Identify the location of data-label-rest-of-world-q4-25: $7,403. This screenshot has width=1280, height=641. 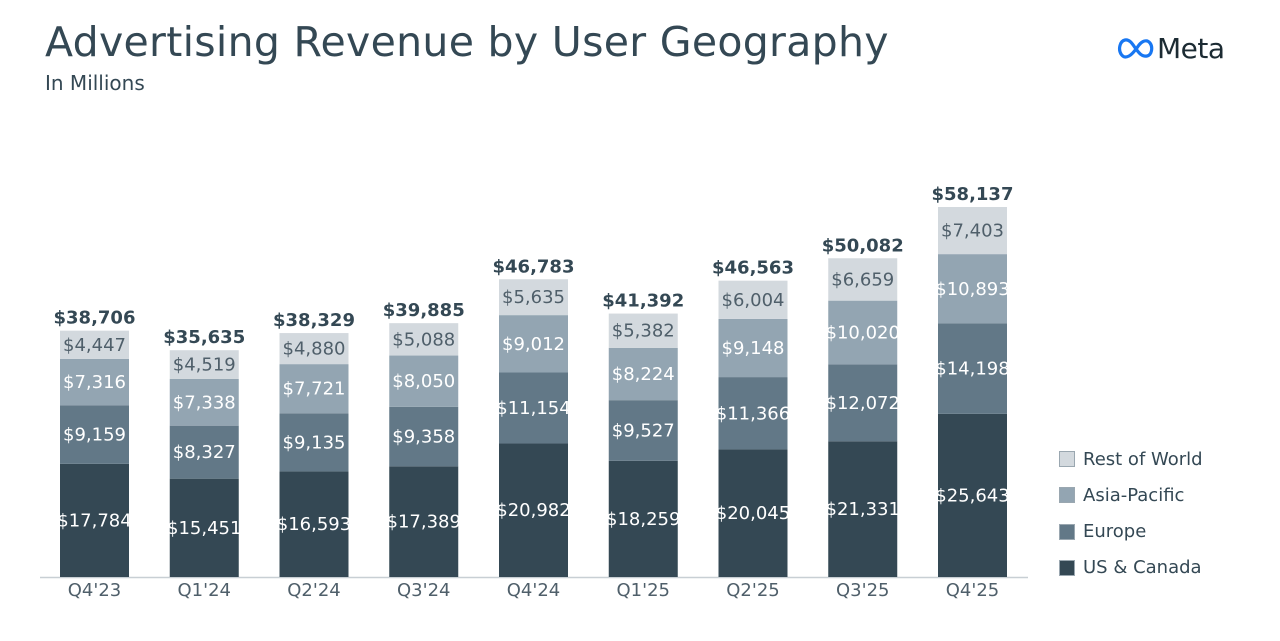
(972, 231).